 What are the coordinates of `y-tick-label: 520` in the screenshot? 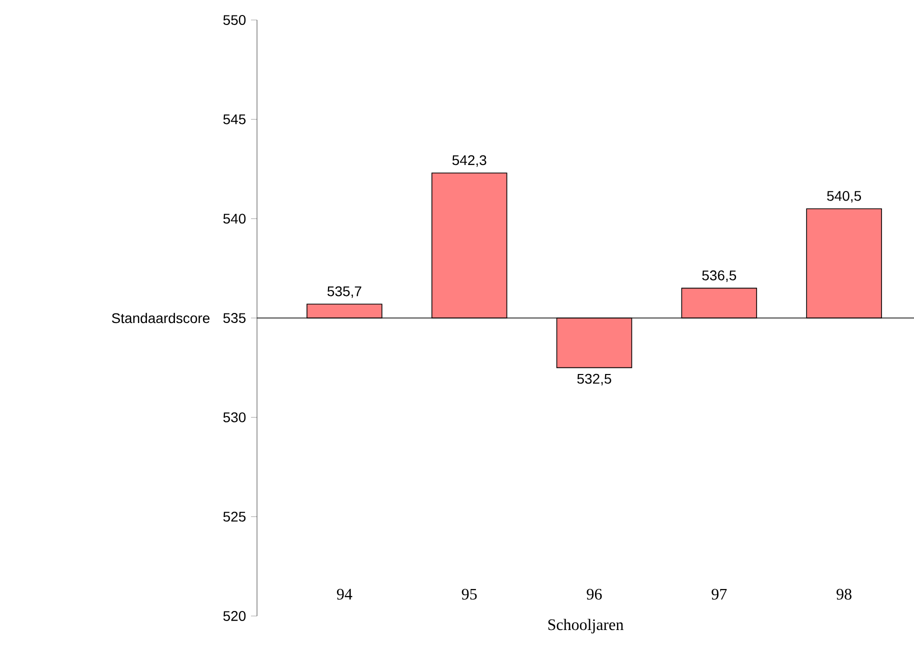 It's located at (234, 616).